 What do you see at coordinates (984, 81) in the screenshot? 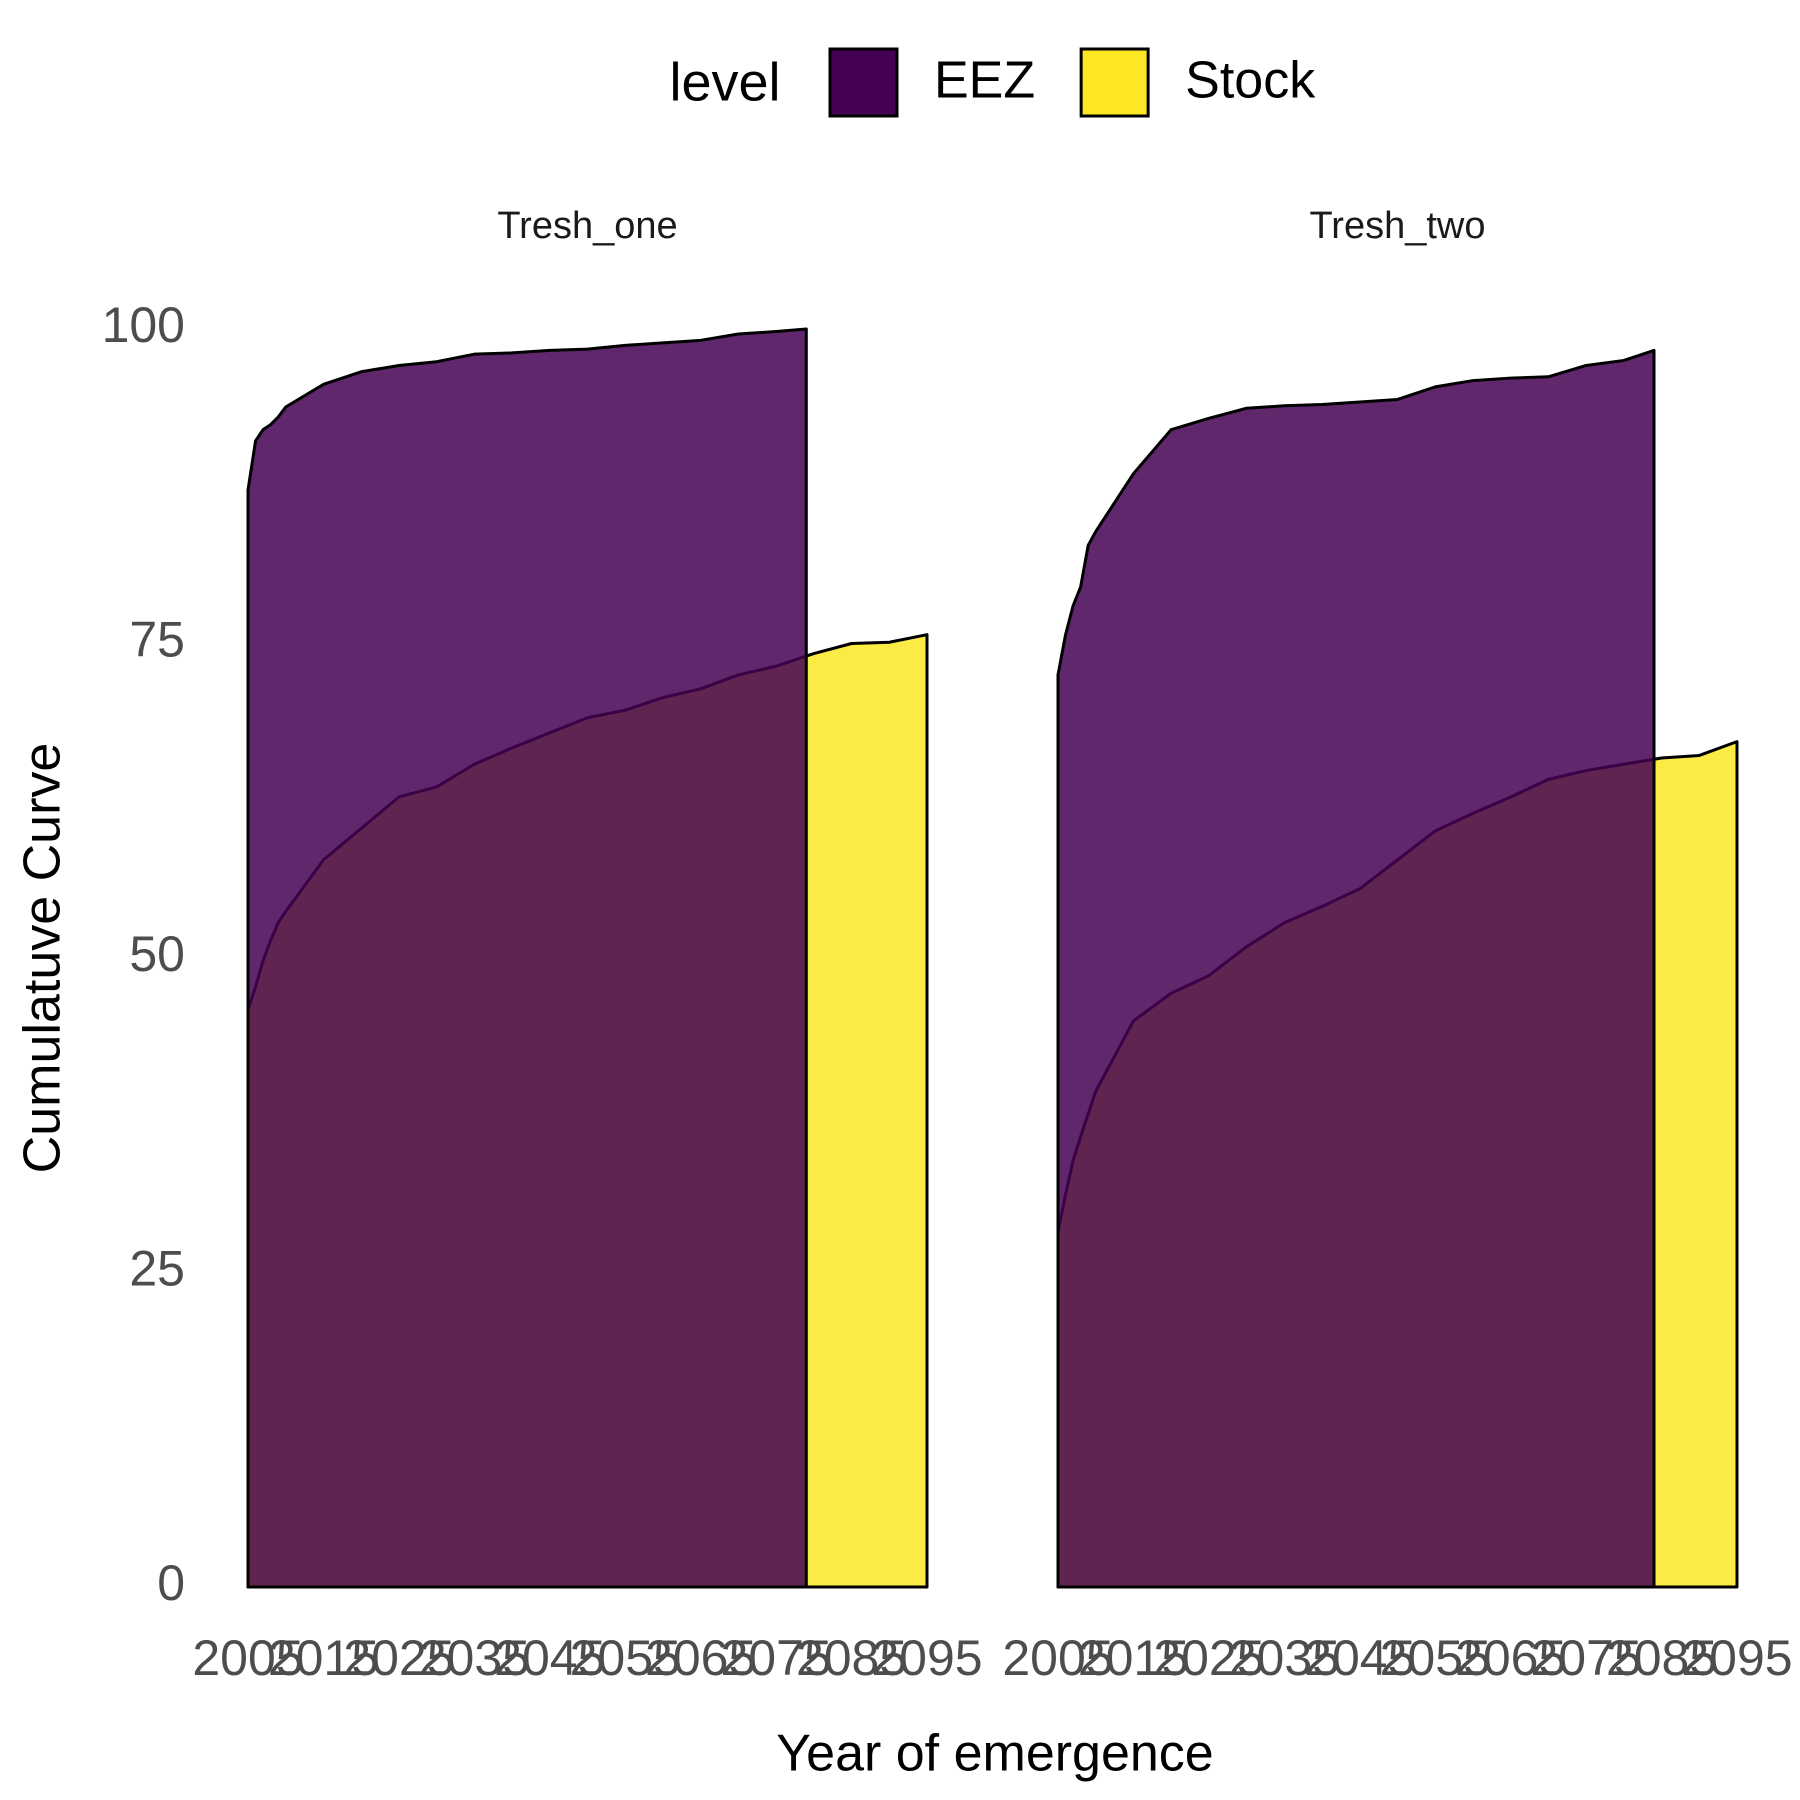
I see `legend-label: EEZ` at bounding box center [984, 81].